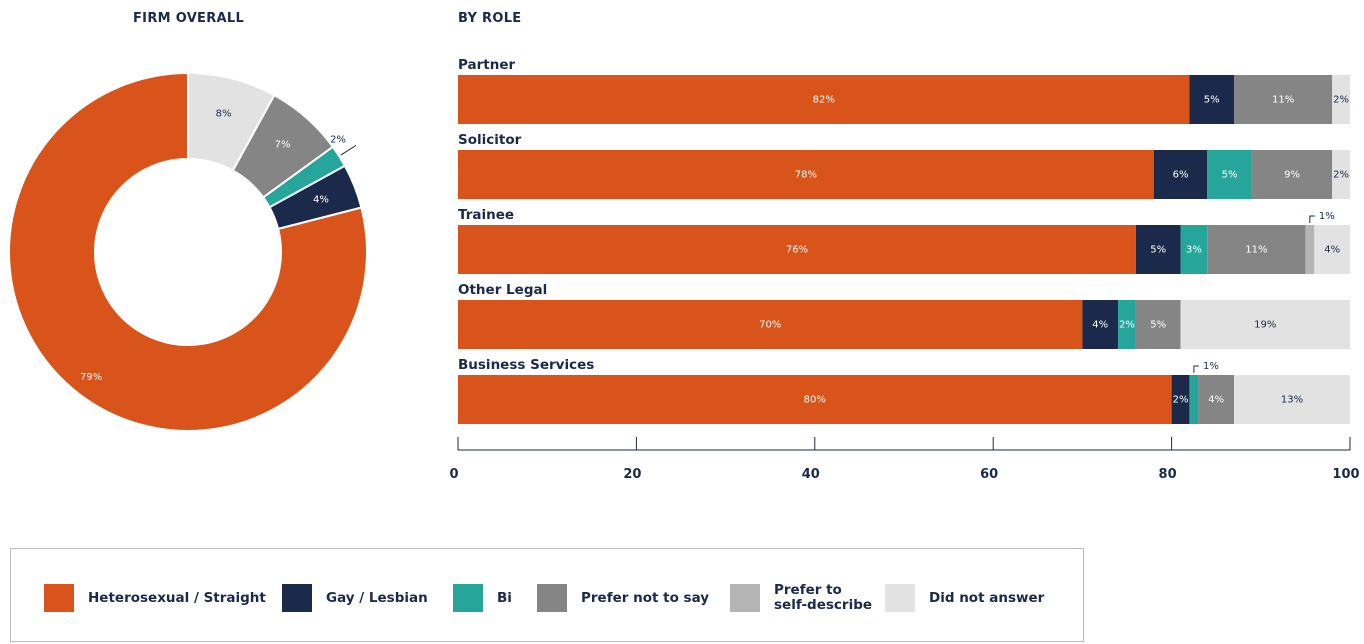  What do you see at coordinates (231, 121) in the screenshot?
I see `donut-slice-no_answer` at bounding box center [231, 121].